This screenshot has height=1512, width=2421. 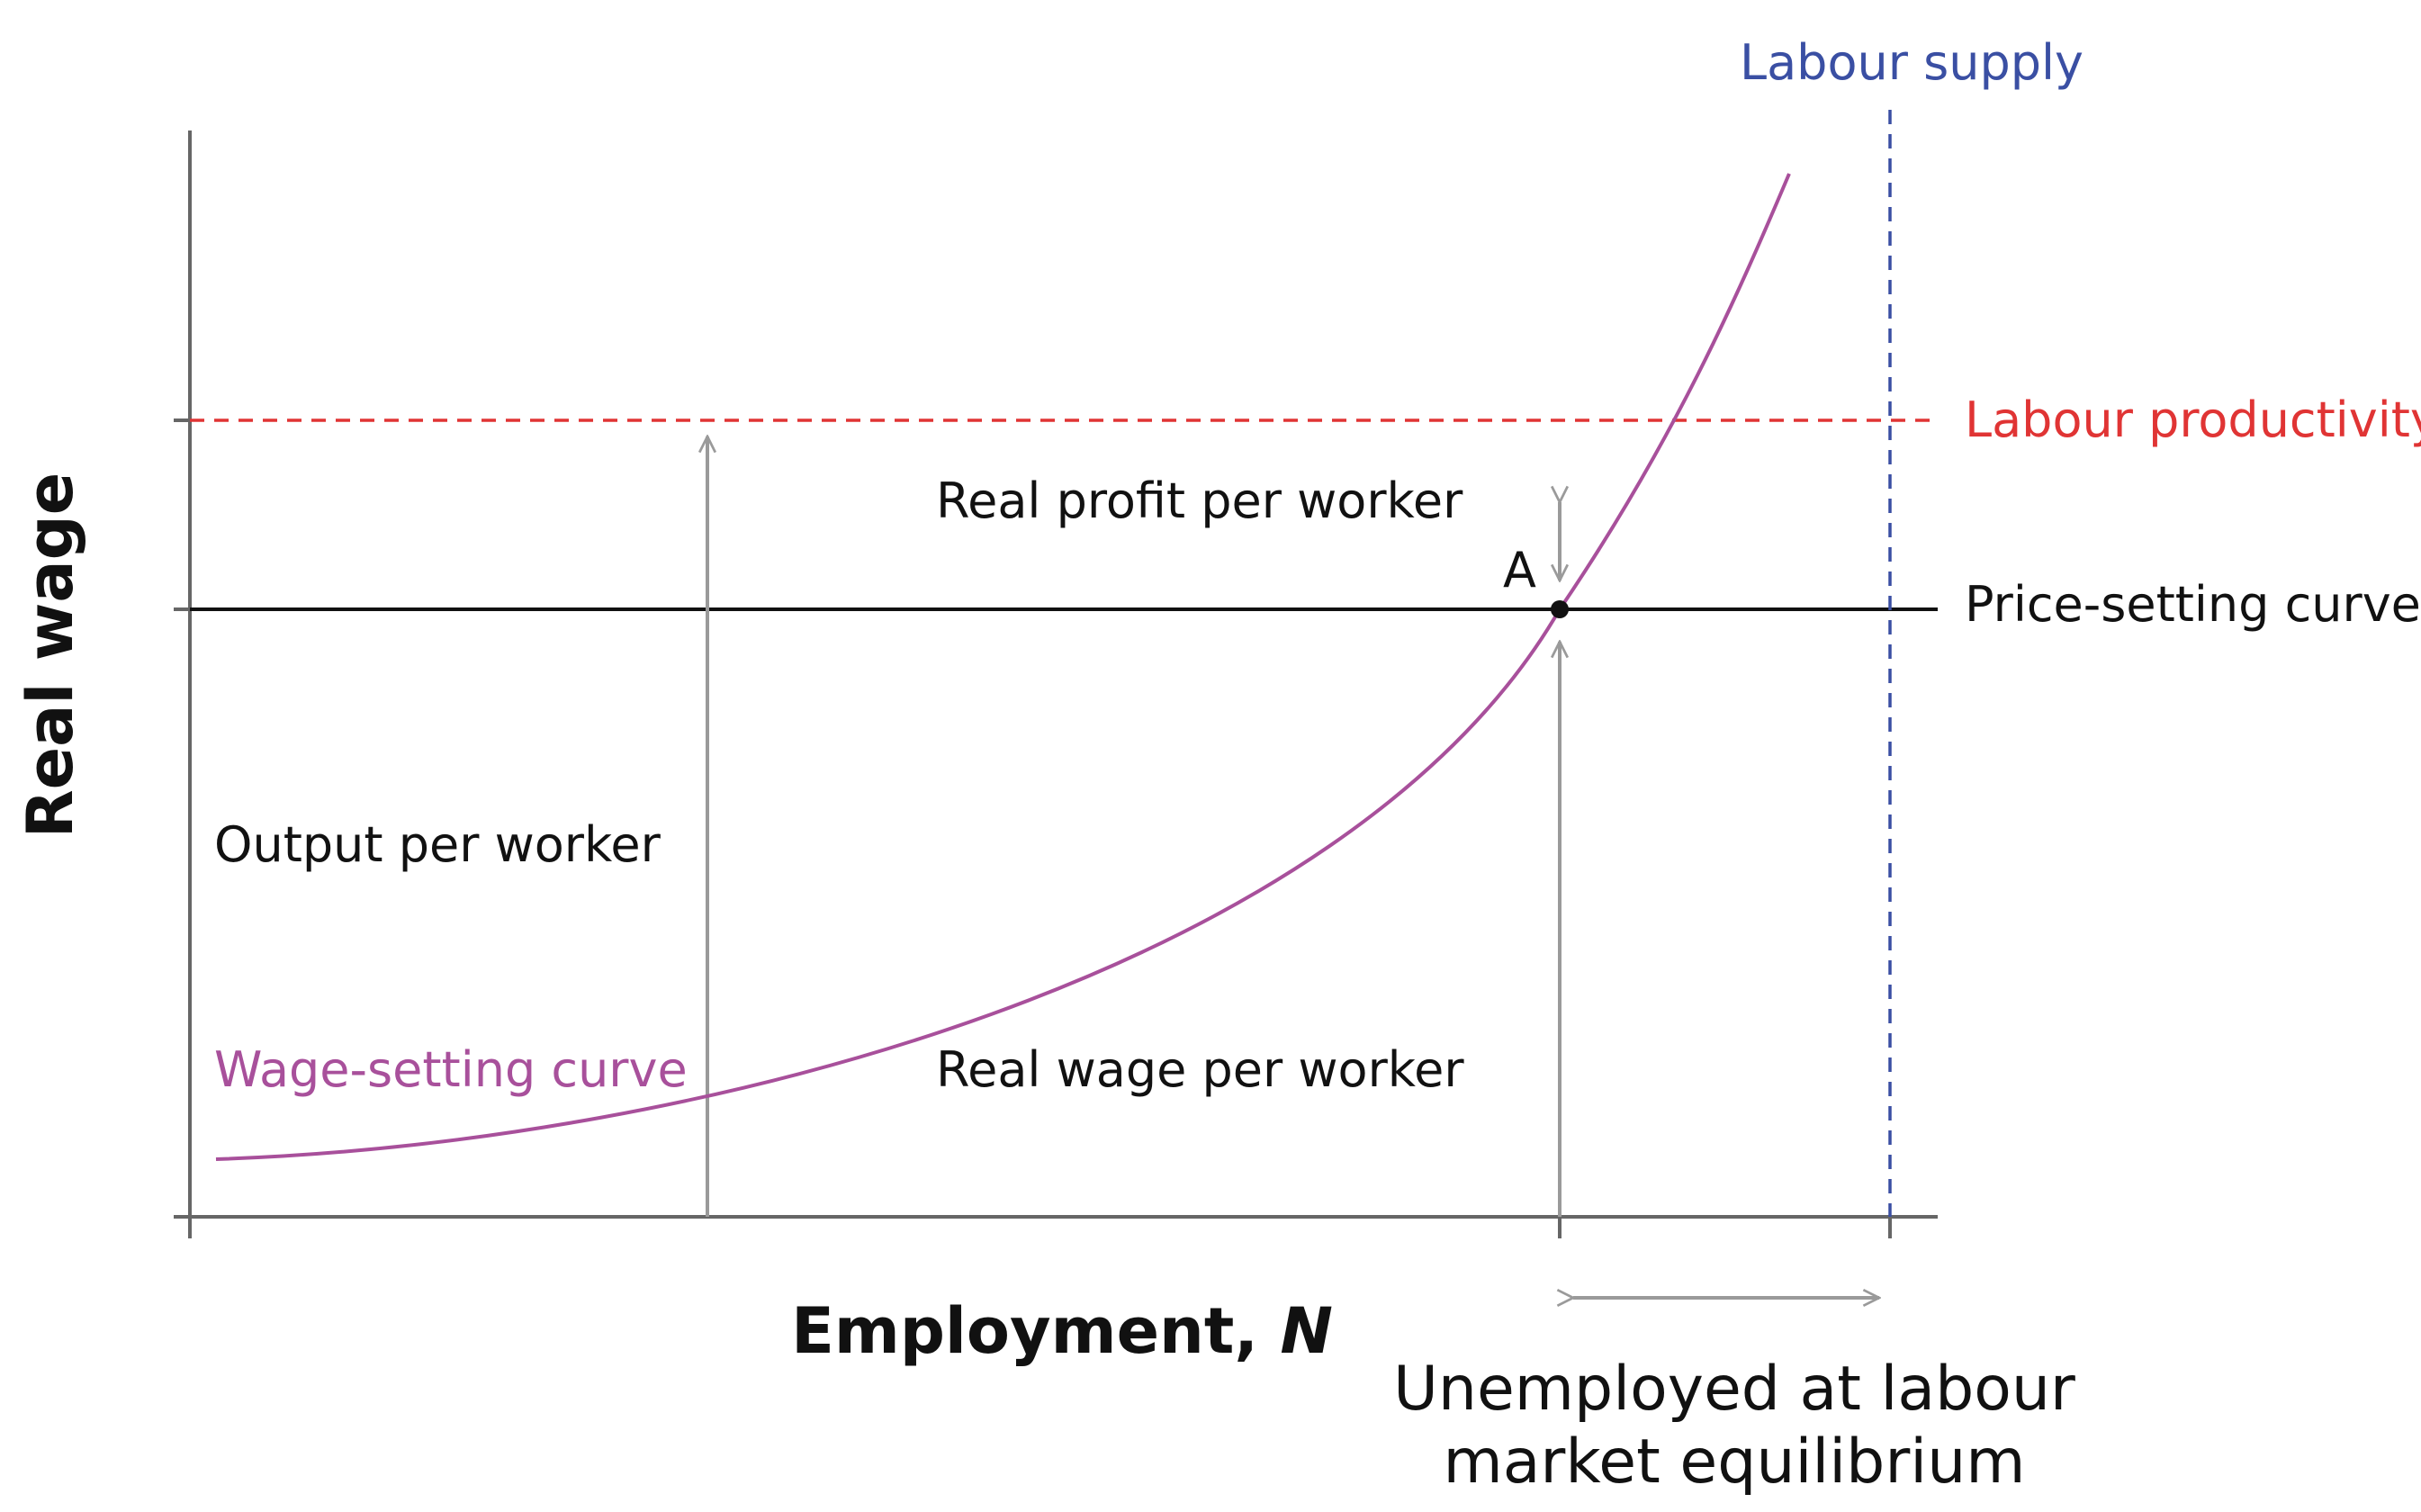 I want to click on labour-productivity-label: Labour productivity, so click(x=2193, y=420).